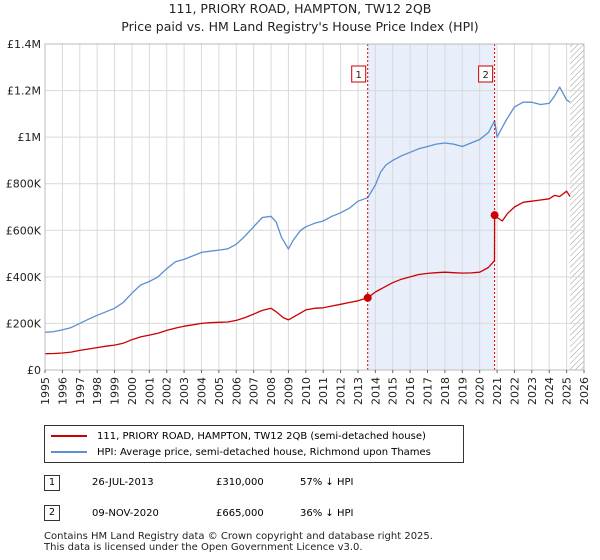 The height and width of the screenshot is (560, 600). Describe the element at coordinates (132, 391) in the screenshot. I see `x-tick-label: 2000` at that location.